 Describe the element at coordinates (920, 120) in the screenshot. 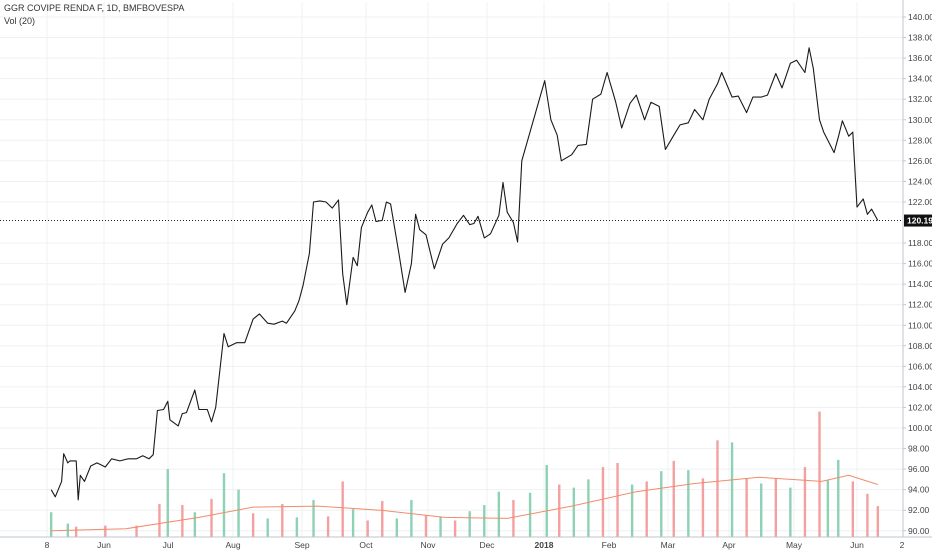

I see `y-tick-label: 130.00` at that location.